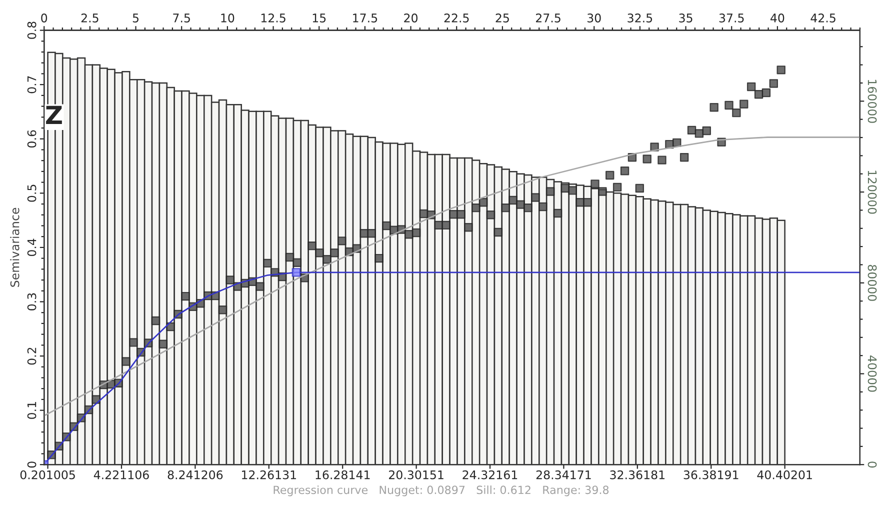  What do you see at coordinates (44, 18) in the screenshot?
I see `x2-tick-label: 0` at bounding box center [44, 18].